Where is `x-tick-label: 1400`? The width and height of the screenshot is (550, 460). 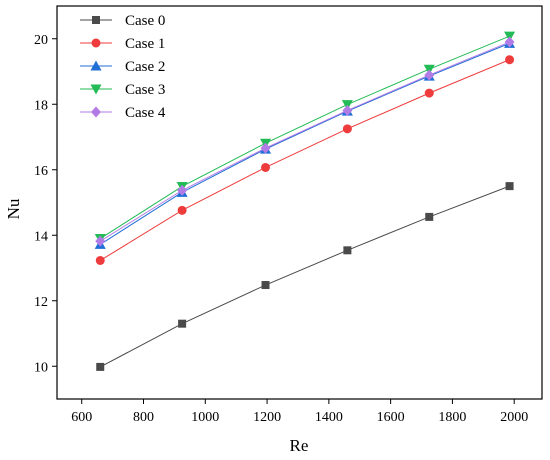 x-tick-label: 1400 is located at coordinates (329, 417).